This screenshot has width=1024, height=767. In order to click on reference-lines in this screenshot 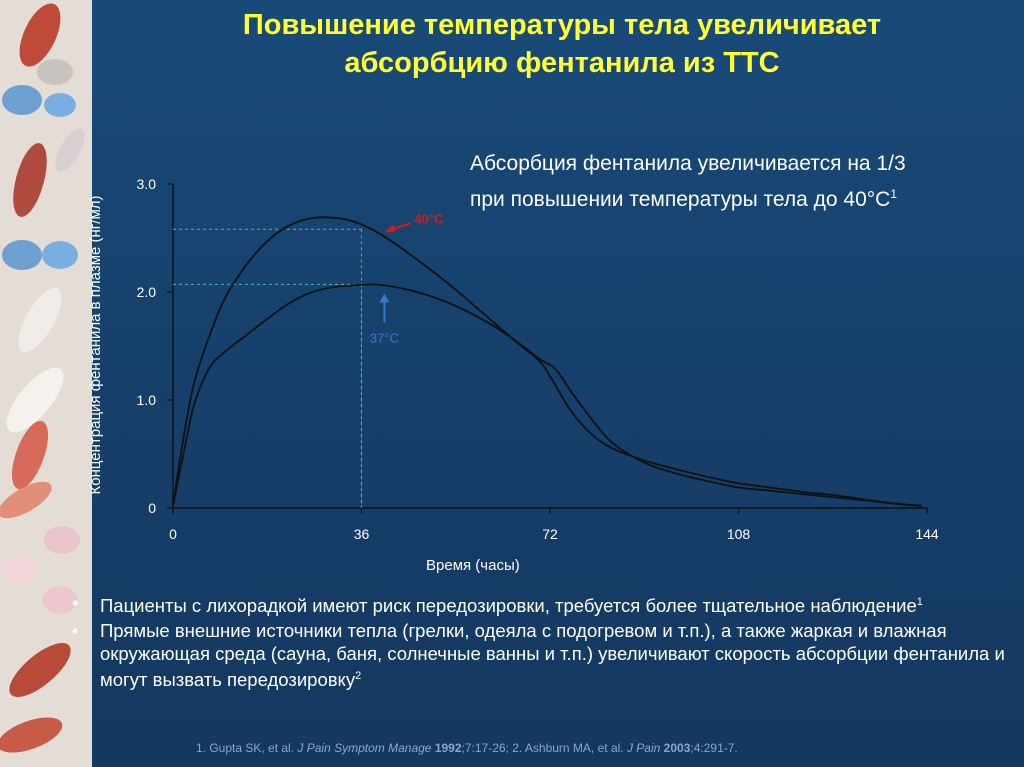, I will do `click(268, 368)`.